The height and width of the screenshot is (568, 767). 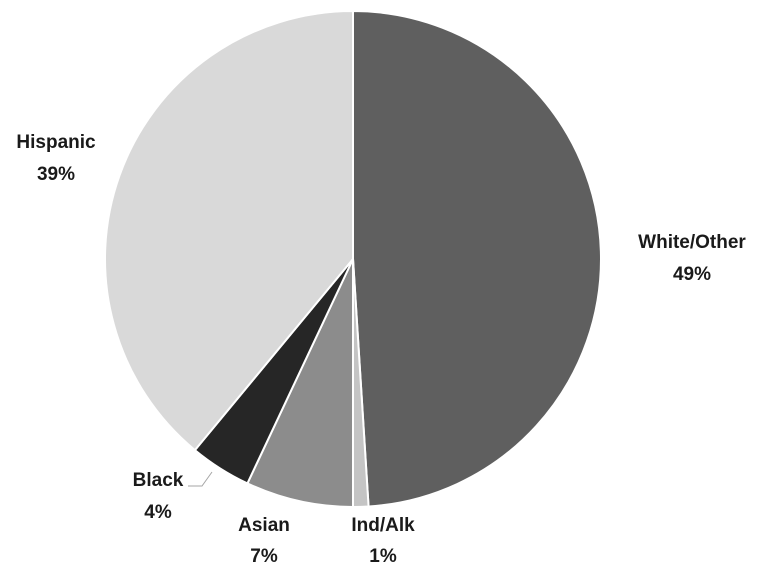 I want to click on slice-value-black: 4%, so click(x=158, y=512).